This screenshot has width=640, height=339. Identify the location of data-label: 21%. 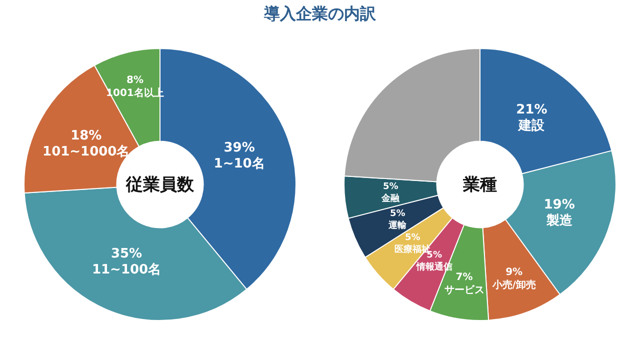
(532, 110).